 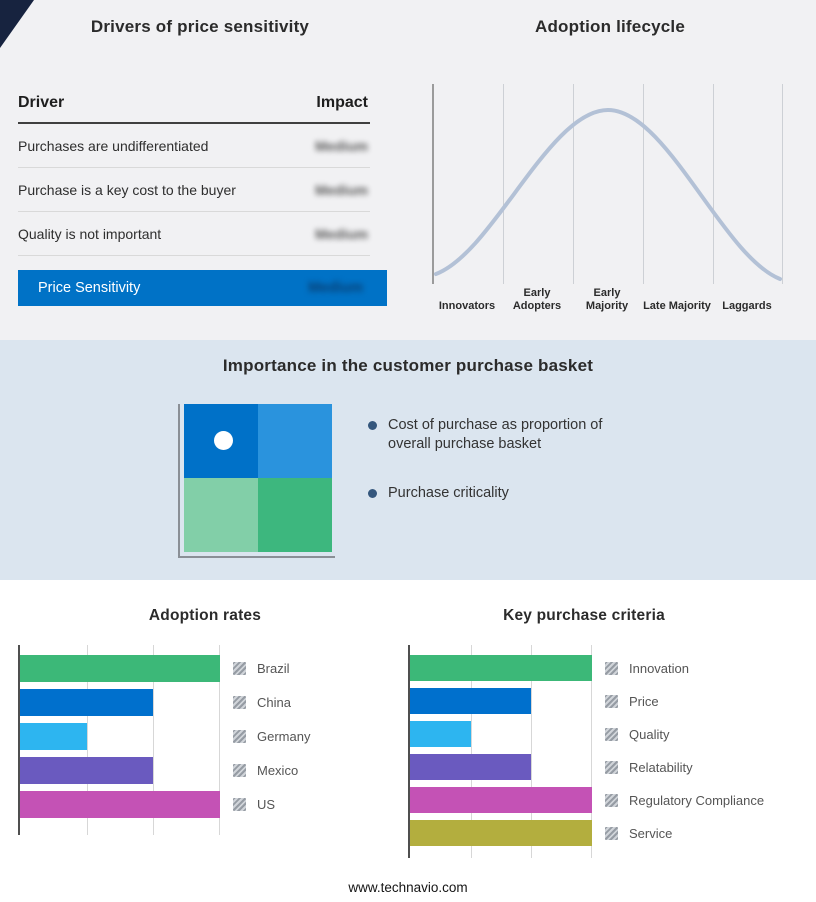 I want to click on bar-service, so click(x=501, y=833).